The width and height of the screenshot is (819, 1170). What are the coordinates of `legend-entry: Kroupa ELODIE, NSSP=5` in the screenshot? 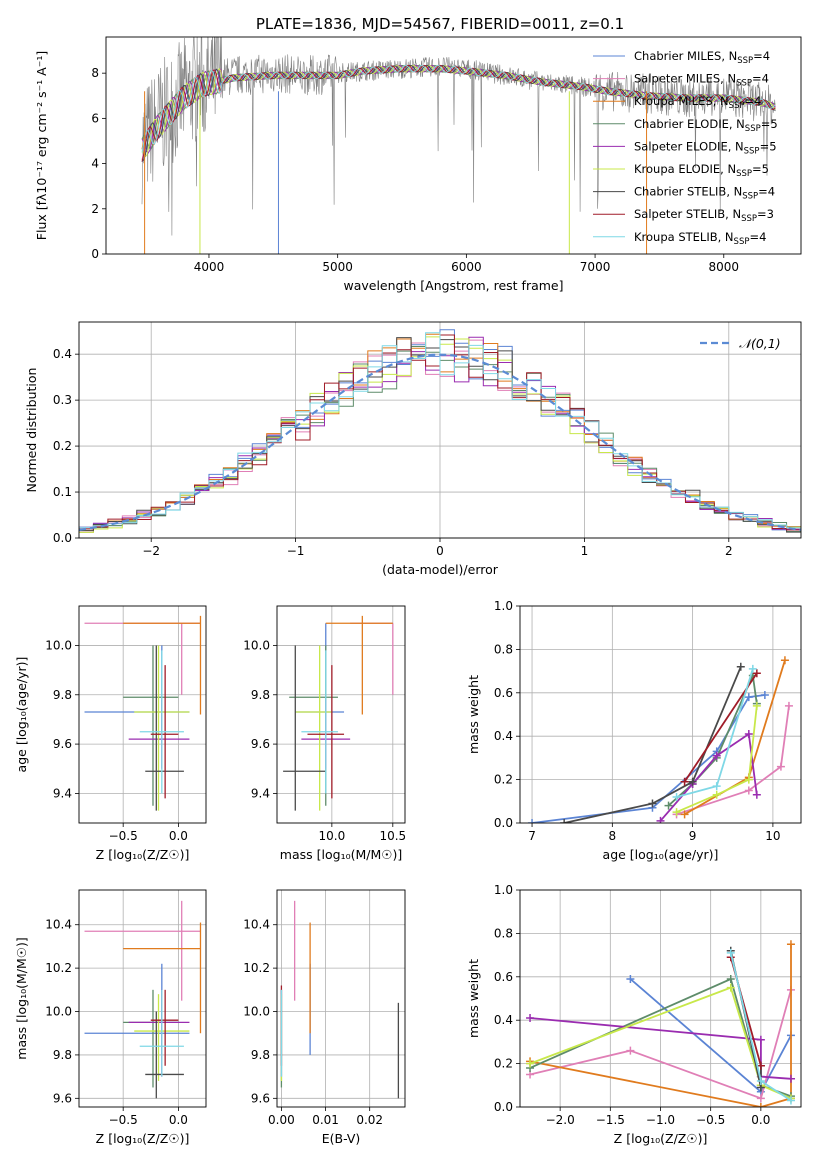 It's located at (701, 170).